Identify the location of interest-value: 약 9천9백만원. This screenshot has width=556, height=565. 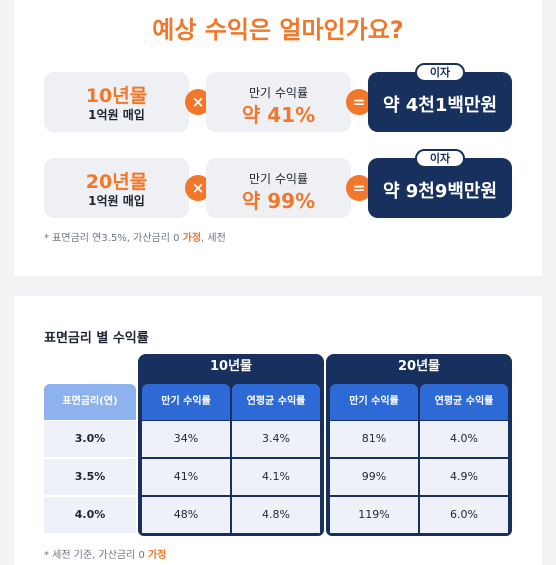
(440, 191).